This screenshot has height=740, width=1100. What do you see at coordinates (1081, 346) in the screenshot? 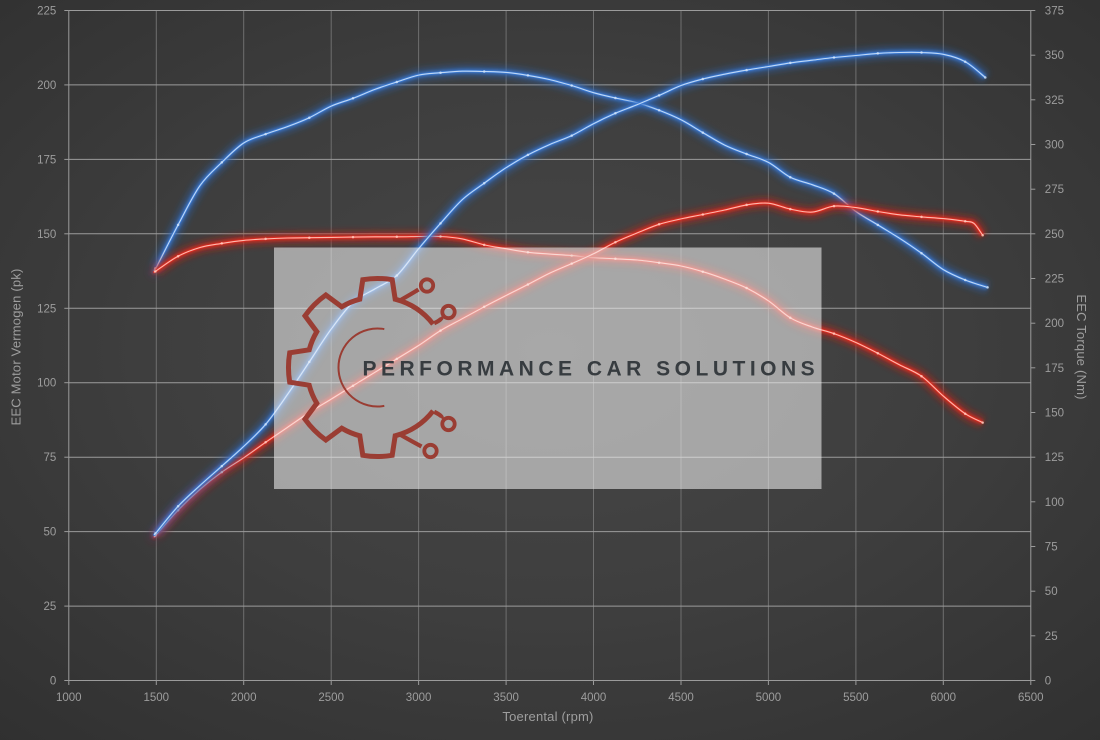
I see `svg-text: EEC Torque (Nm)` at bounding box center [1081, 346].